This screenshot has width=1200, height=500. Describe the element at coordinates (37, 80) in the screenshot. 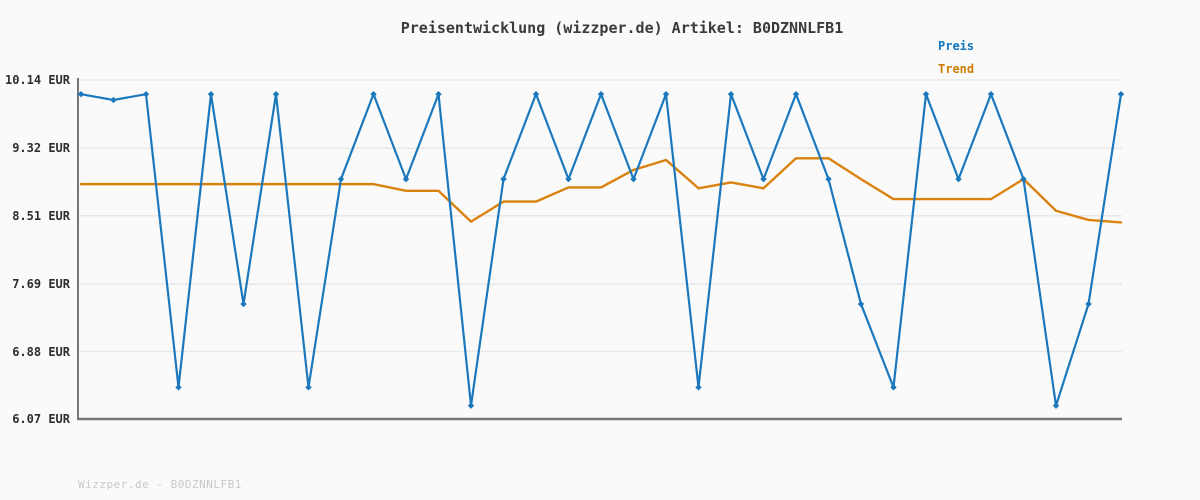

I see `y-axis-tick-label: 10.14 EUR` at that location.